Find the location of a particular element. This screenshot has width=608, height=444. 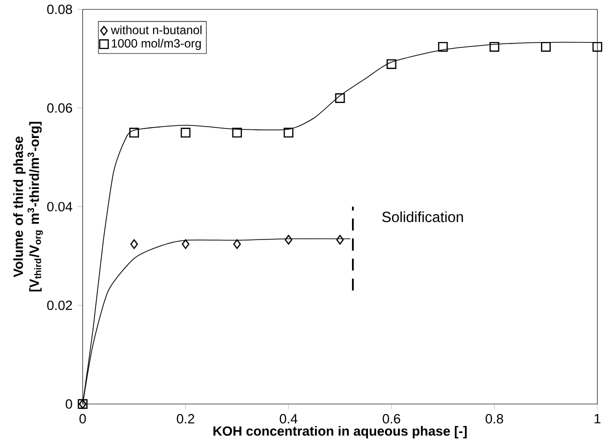

y-tick-label: 0.04 is located at coordinates (59, 207).